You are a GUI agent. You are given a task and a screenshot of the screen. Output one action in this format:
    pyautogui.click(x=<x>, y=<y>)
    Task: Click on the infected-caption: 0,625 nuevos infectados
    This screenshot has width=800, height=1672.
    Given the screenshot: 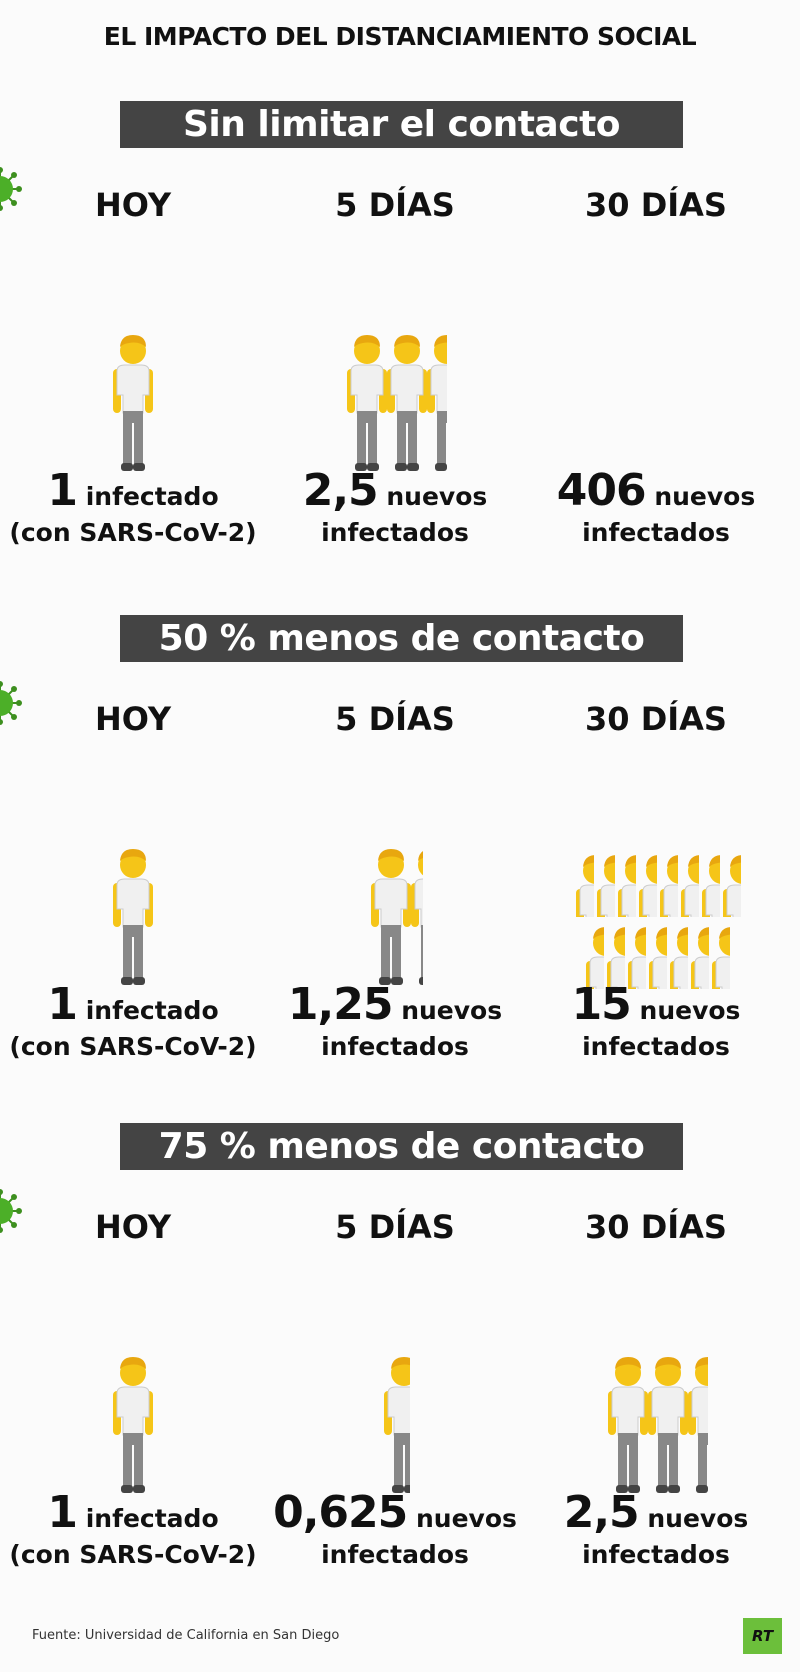 What is the action you would take?
    pyautogui.click(x=395, y=1532)
    